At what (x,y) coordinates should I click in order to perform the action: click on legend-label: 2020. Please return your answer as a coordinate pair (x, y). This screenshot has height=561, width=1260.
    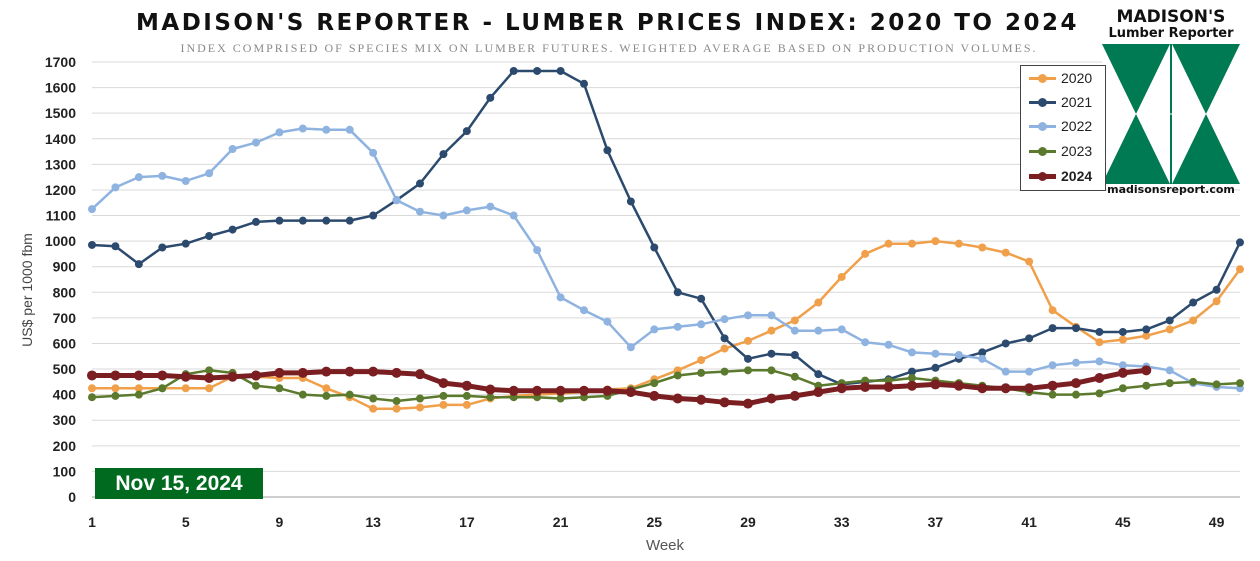
    Looking at the image, I should click on (1077, 78).